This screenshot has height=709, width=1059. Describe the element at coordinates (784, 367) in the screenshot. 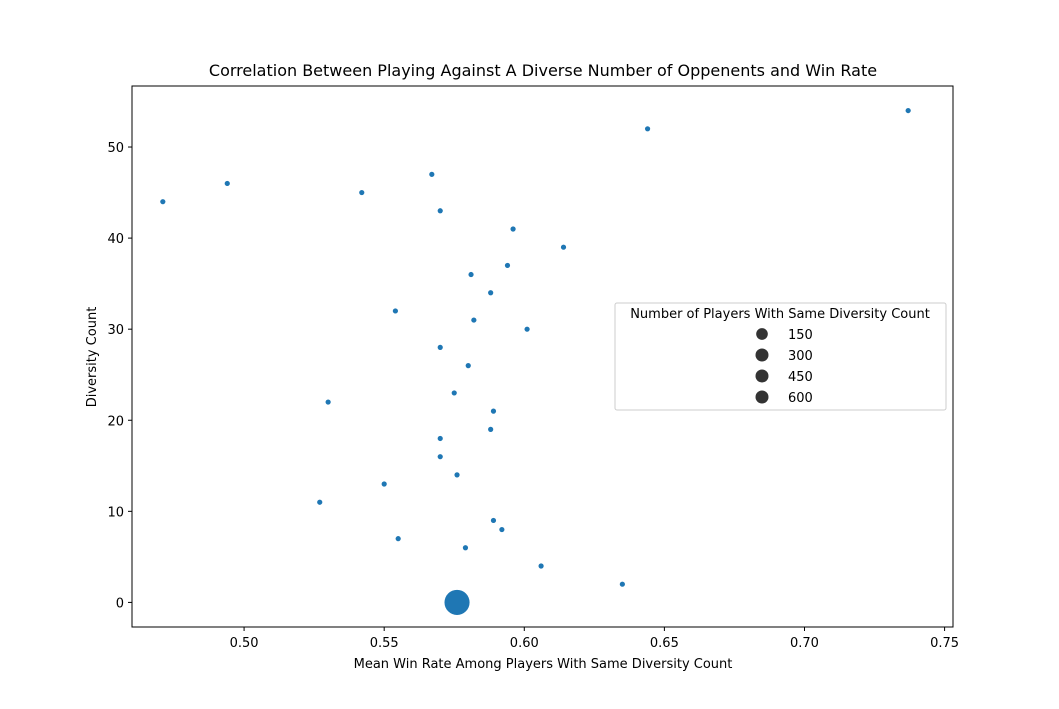

I see `legend-items: 150 300 450 600` at that location.